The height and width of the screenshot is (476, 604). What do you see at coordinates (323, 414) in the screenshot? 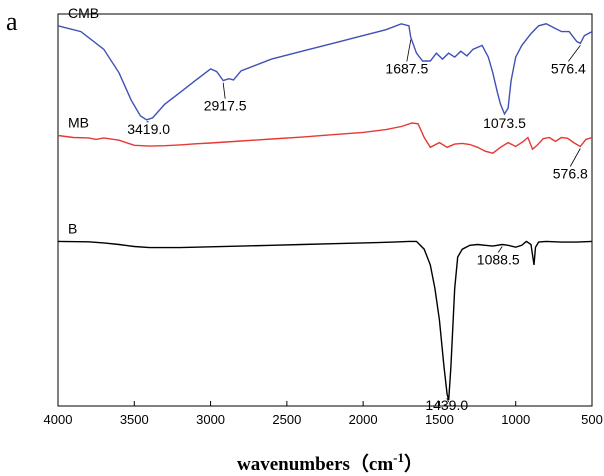
I see `x-axis: 4000 3500 3000 2500 2000 1500 1000 500` at bounding box center [323, 414].